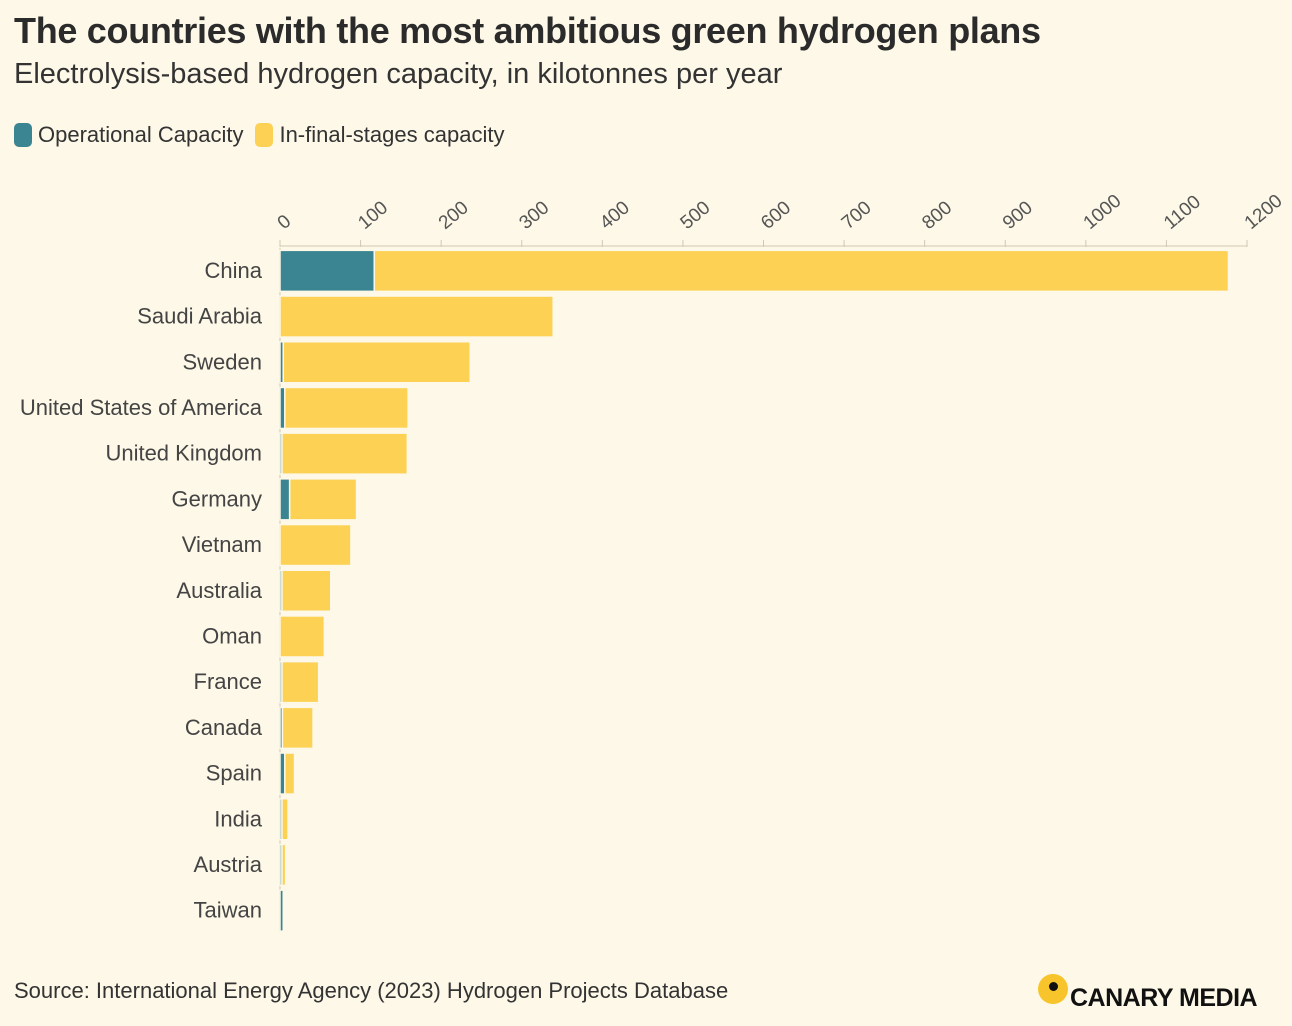 The width and height of the screenshot is (1292, 1026). What do you see at coordinates (392, 134) in the screenshot?
I see `legend-label-final-stages: In-final-stages capacity` at bounding box center [392, 134].